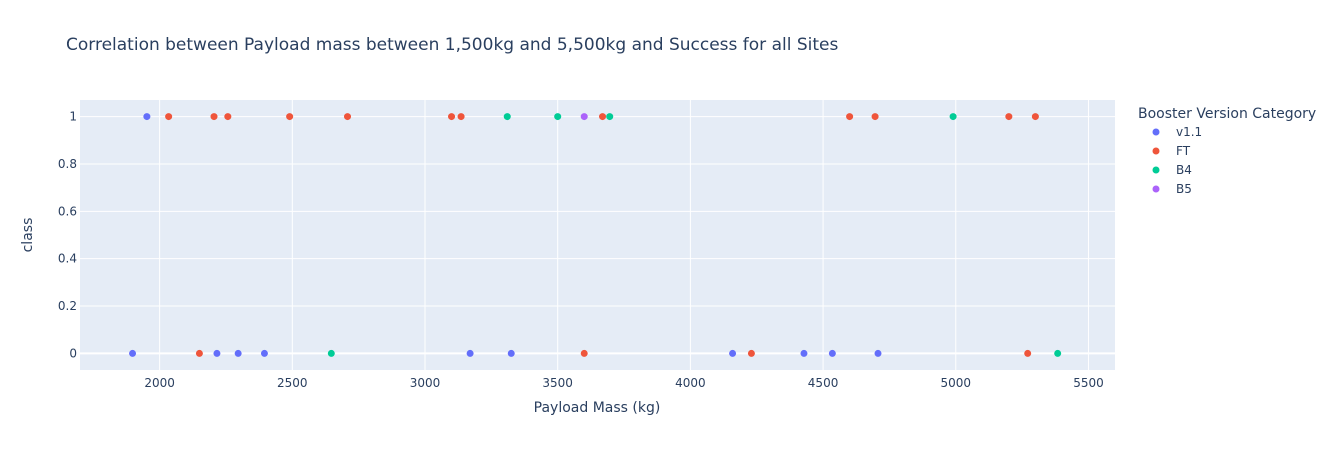 The image size is (1333, 450). What do you see at coordinates (623, 383) in the screenshot?
I see `x-tick-labels: 2000 2500 3000 3500 4000 4500 5000 5500` at bounding box center [623, 383].